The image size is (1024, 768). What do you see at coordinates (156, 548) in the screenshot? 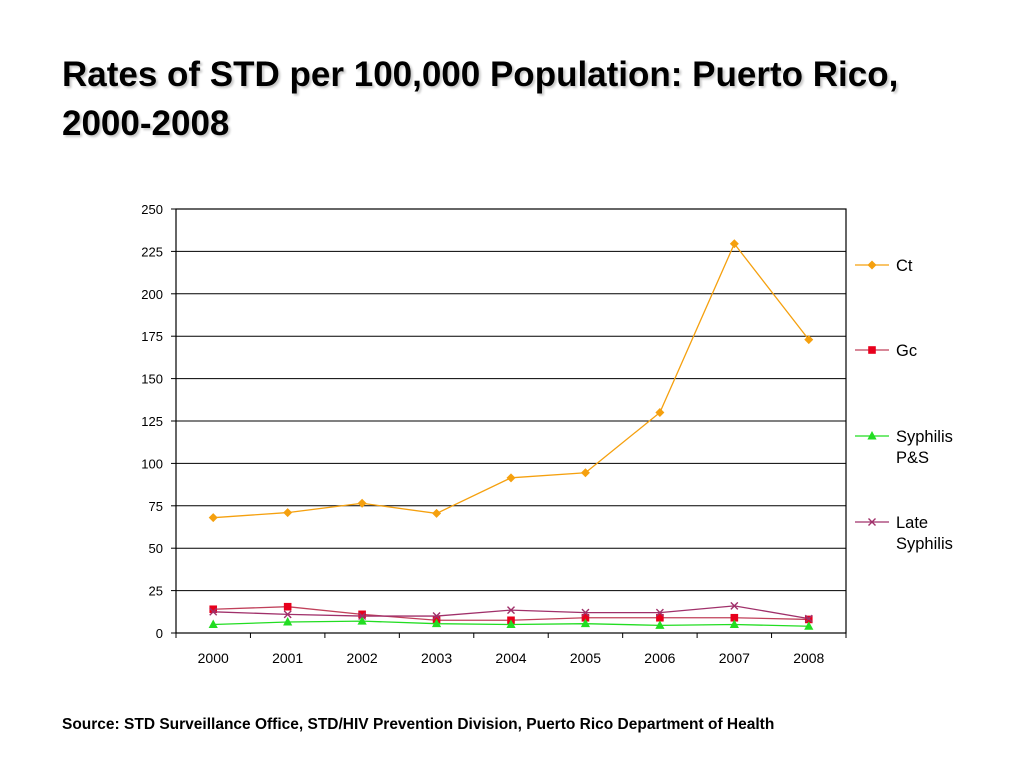
I see `y-tick-label: 50` at bounding box center [156, 548].